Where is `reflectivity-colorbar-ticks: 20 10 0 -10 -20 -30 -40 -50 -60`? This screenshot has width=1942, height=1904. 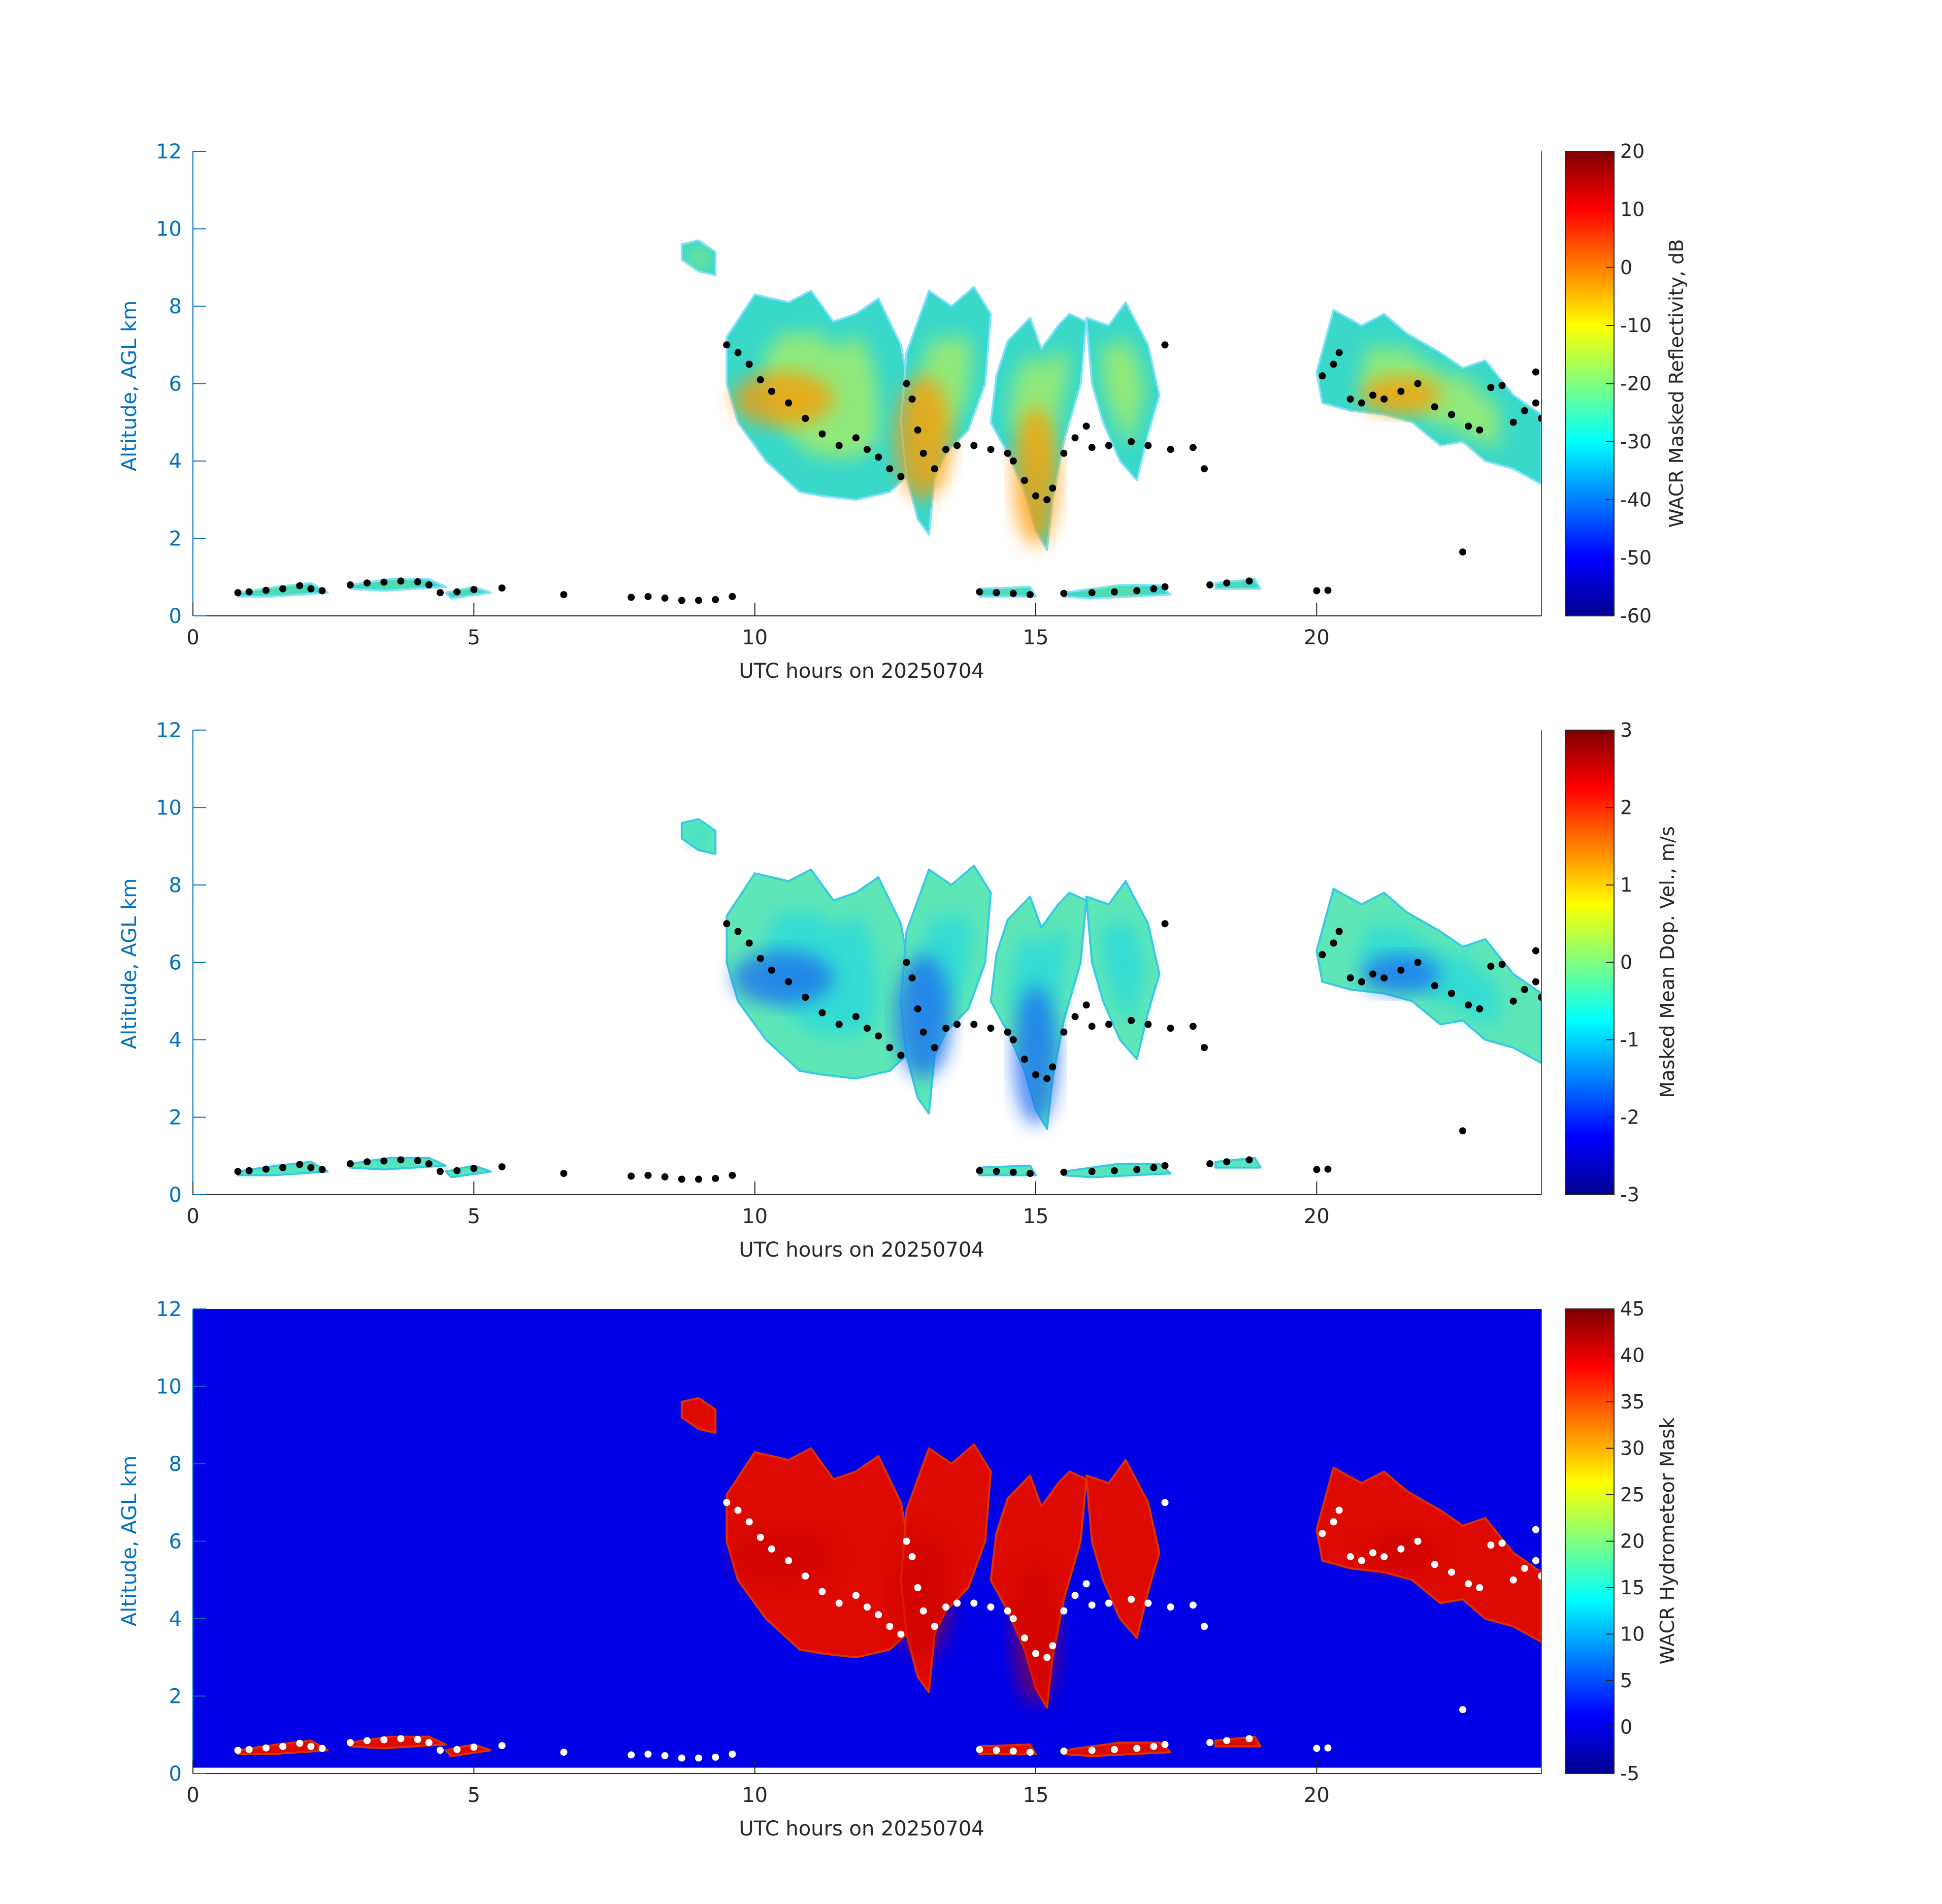
reflectivity-colorbar-ticks: 20 10 0 -10 -20 -30 -40 -50 -60 is located at coordinates (1629, 384).